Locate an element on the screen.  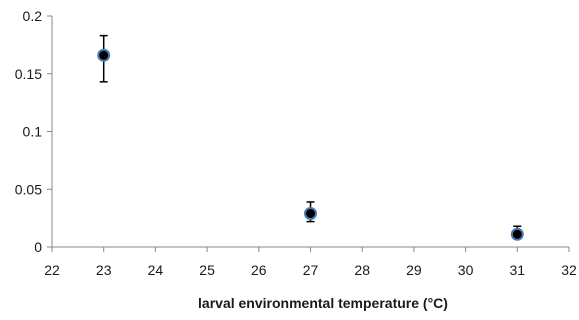
x-tick-label: 23 is located at coordinates (104, 270).